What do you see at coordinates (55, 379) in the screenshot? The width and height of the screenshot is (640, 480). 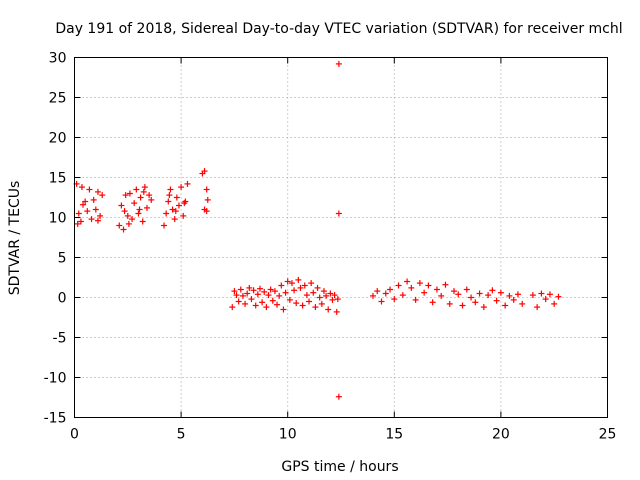 I see `y-tick-label: -10` at bounding box center [55, 379].